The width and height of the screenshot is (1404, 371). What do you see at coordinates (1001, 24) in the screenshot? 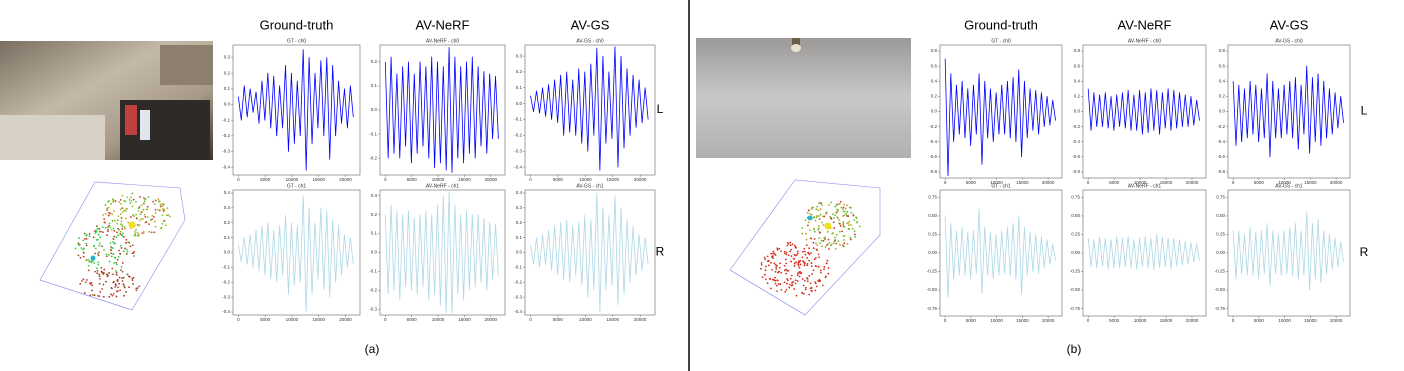
I see `column-title: Ground-truth` at bounding box center [1001, 24].